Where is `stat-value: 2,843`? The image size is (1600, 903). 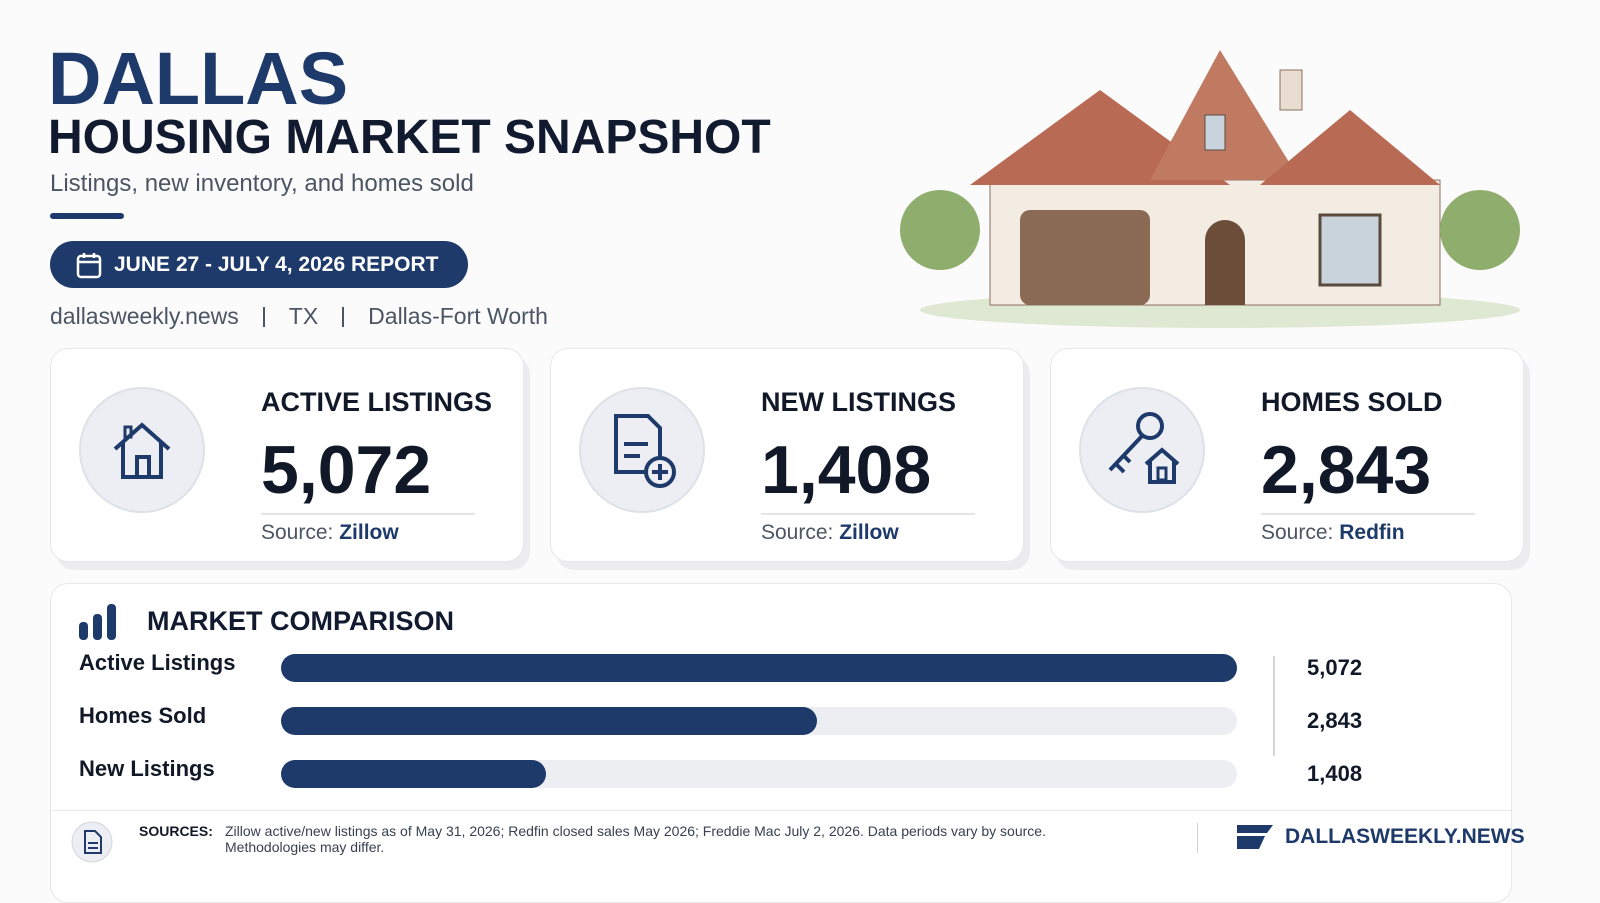
stat-value: 2,843 is located at coordinates (1368, 473).